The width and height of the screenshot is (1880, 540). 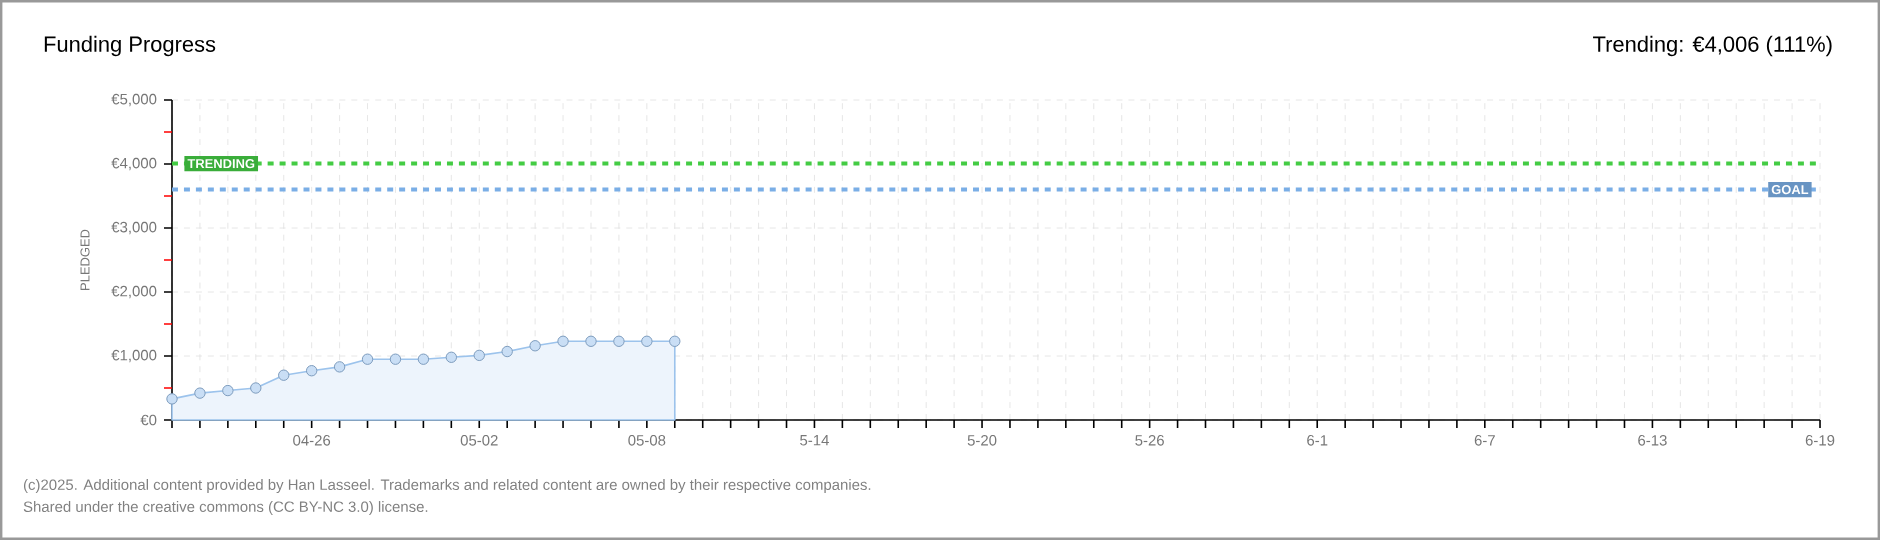 I want to click on chart-title: Funding Progress, so click(x=130, y=46).